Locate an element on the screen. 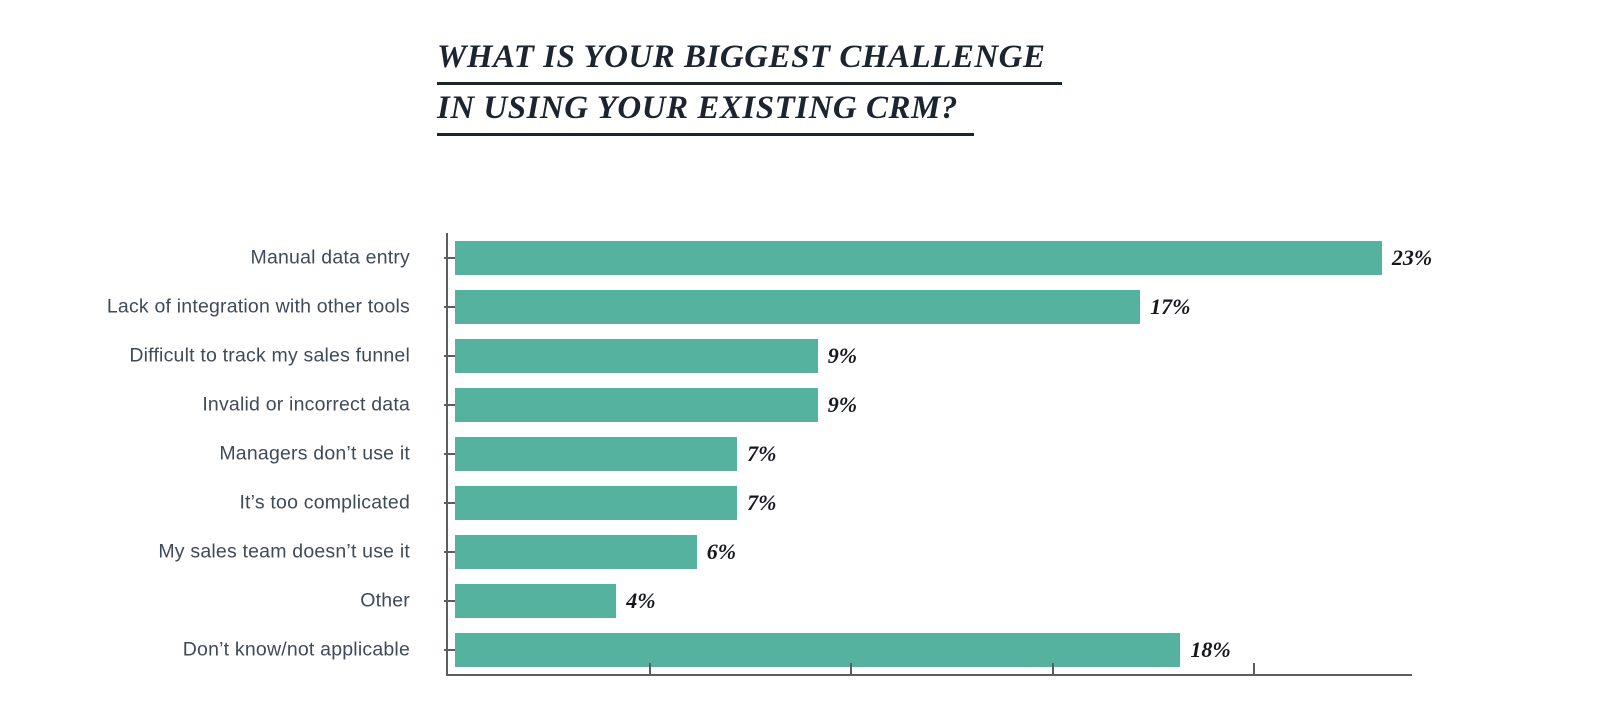  category-label: Don’t know/not applicable is located at coordinates (296, 649).